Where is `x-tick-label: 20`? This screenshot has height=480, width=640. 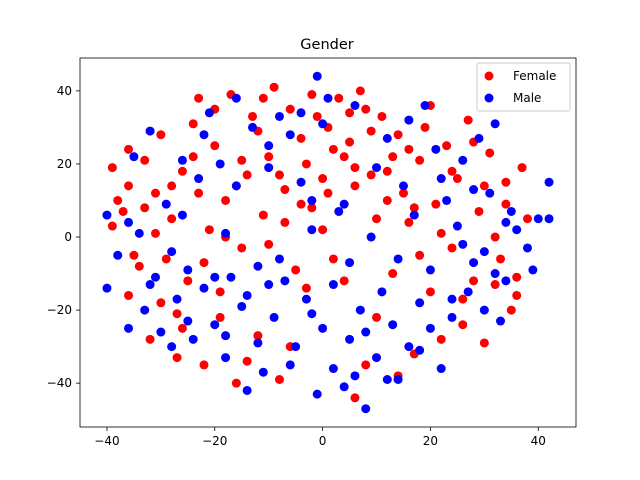
x-tick-label: 20 is located at coordinates (430, 441).